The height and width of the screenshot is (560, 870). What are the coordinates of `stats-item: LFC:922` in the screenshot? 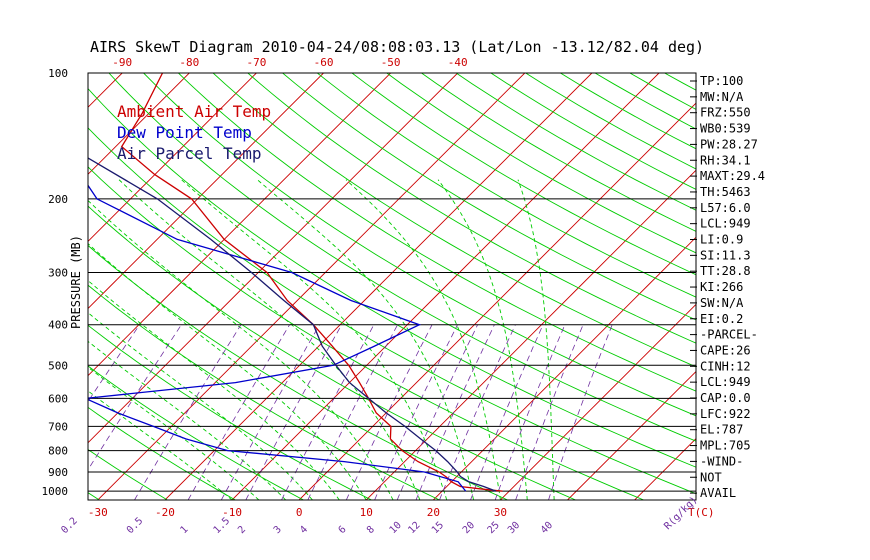 It's located at (725, 414).